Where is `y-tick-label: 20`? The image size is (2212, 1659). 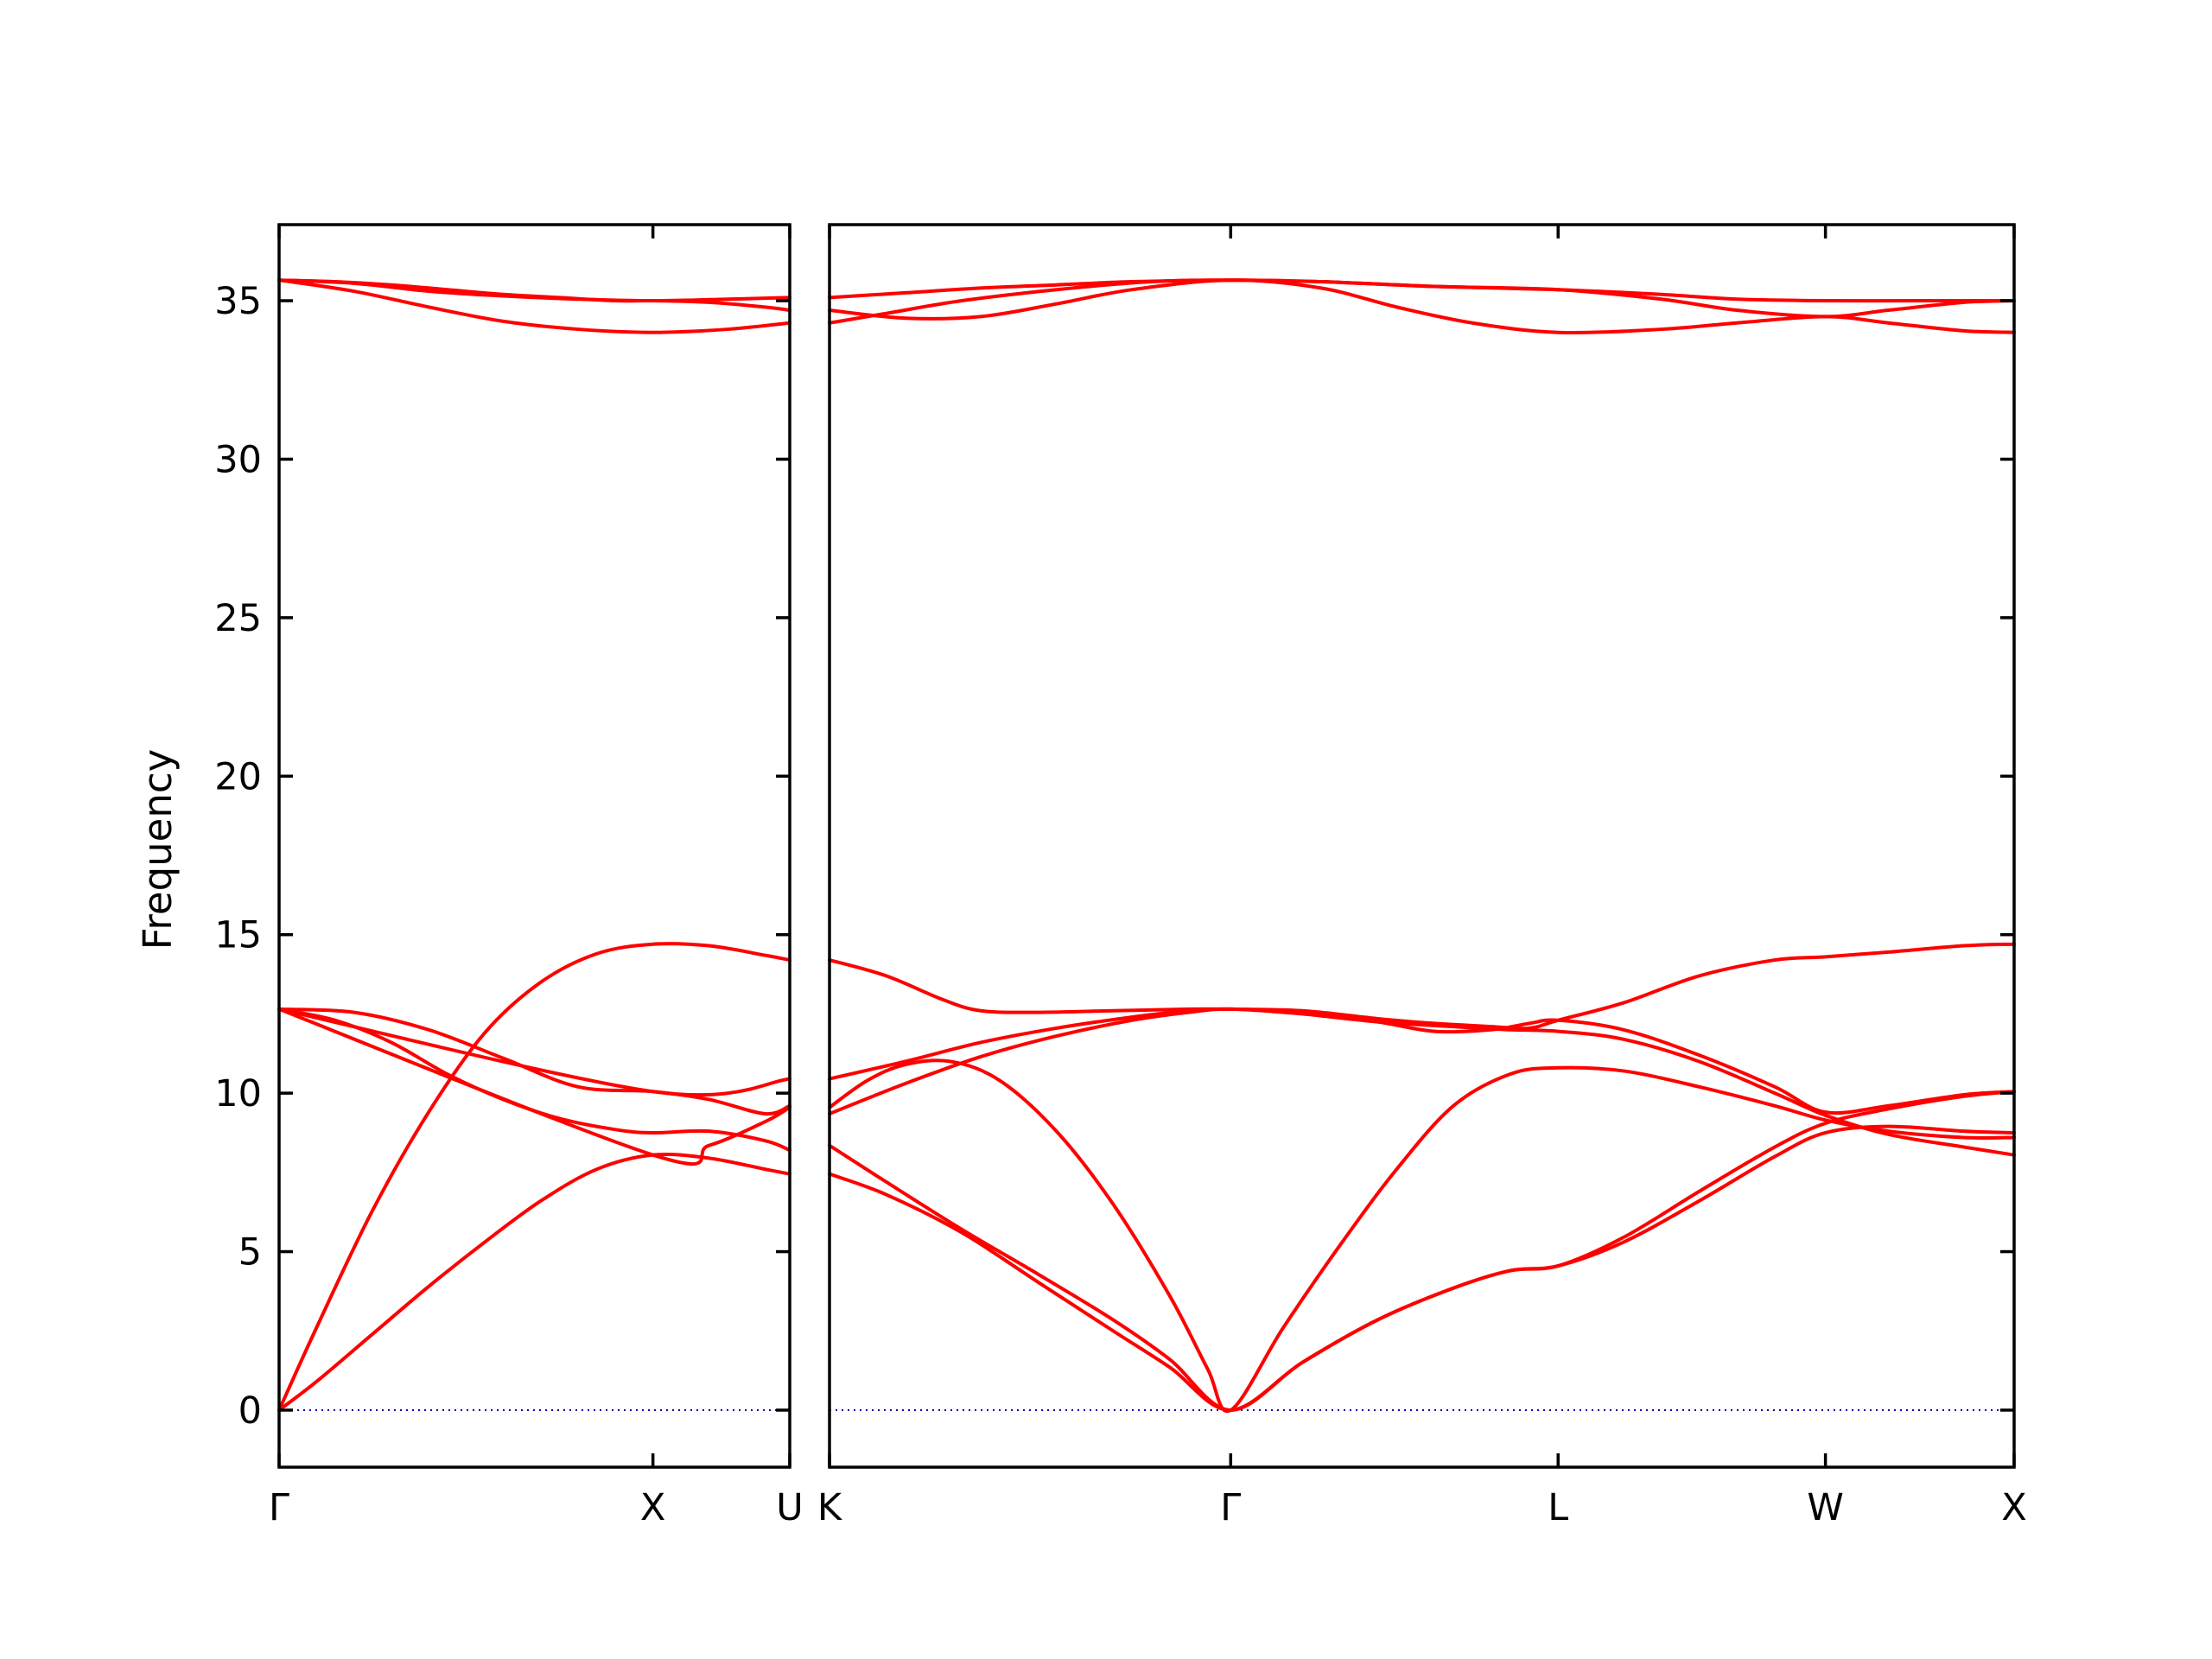 y-tick-label: 20 is located at coordinates (238, 776).